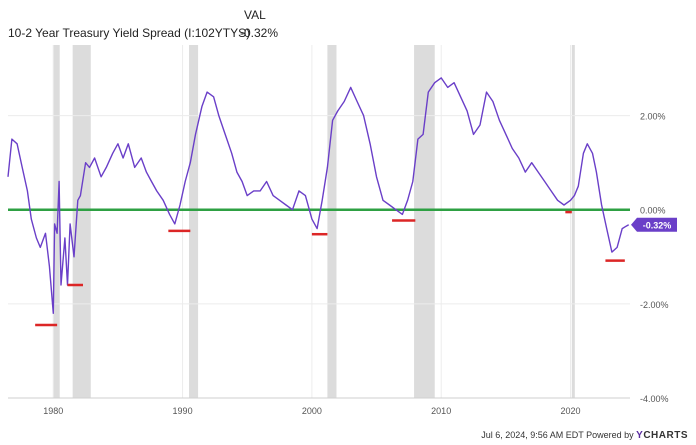  I want to click on x-tick-label: 1980, so click(53, 411).